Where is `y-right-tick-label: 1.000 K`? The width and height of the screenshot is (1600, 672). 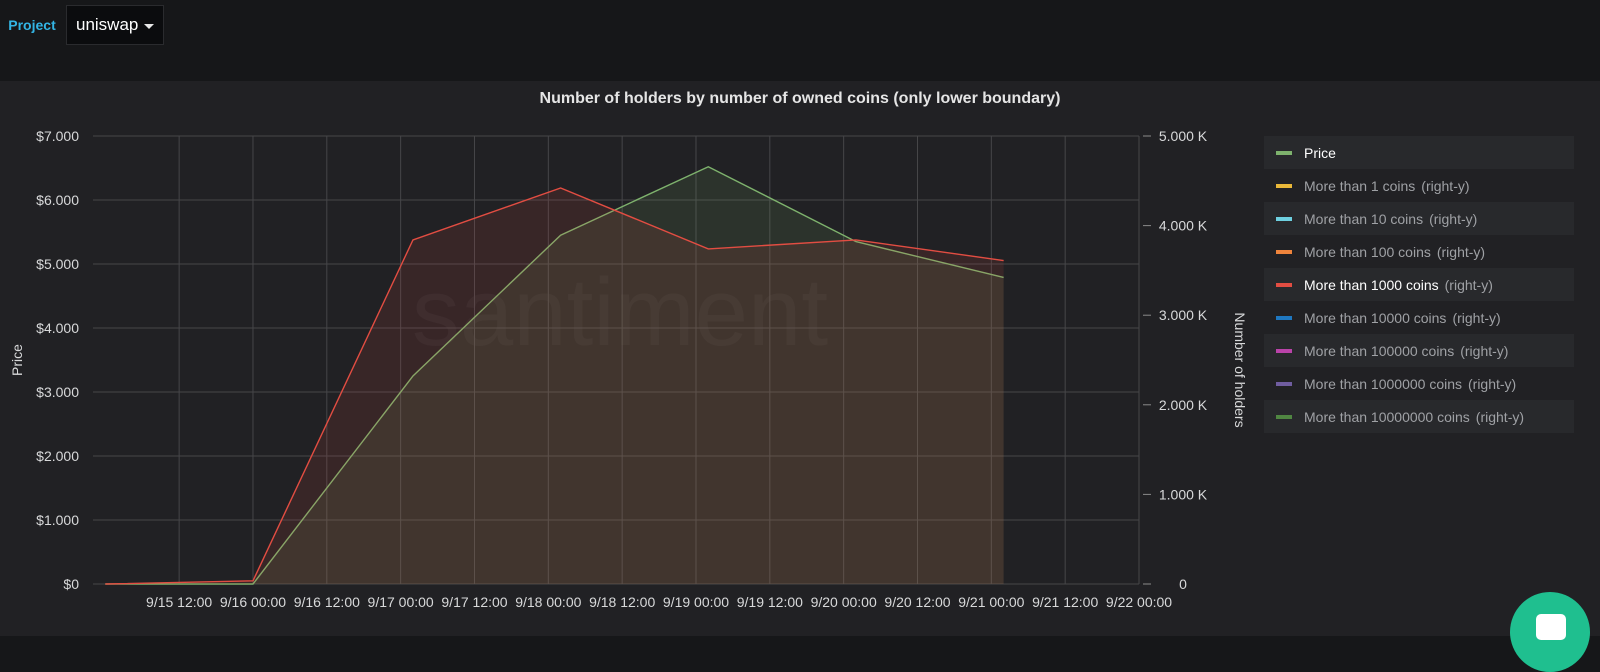
y-right-tick-label: 1.000 K is located at coordinates (1183, 494).